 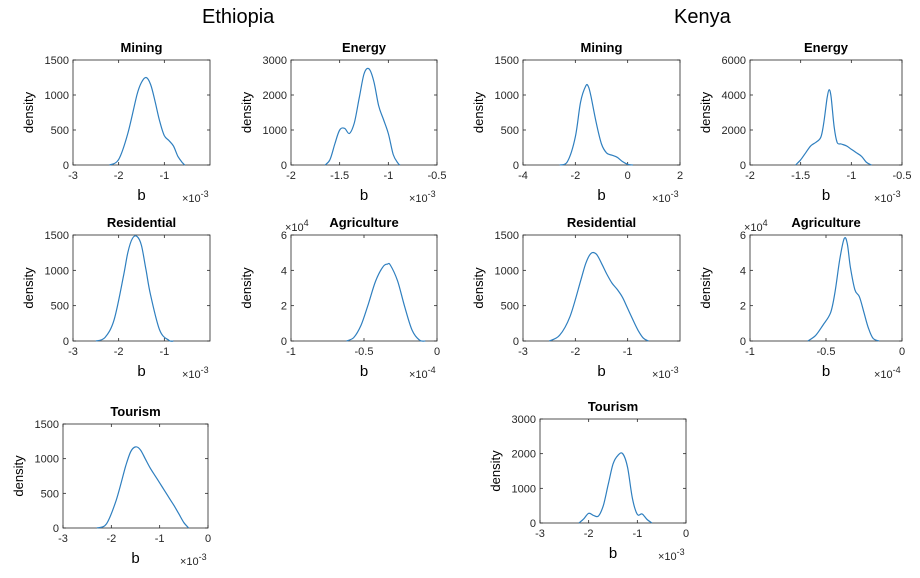 What do you see at coordinates (680, 176) in the screenshot?
I see `x-tick-label: 2` at bounding box center [680, 176].